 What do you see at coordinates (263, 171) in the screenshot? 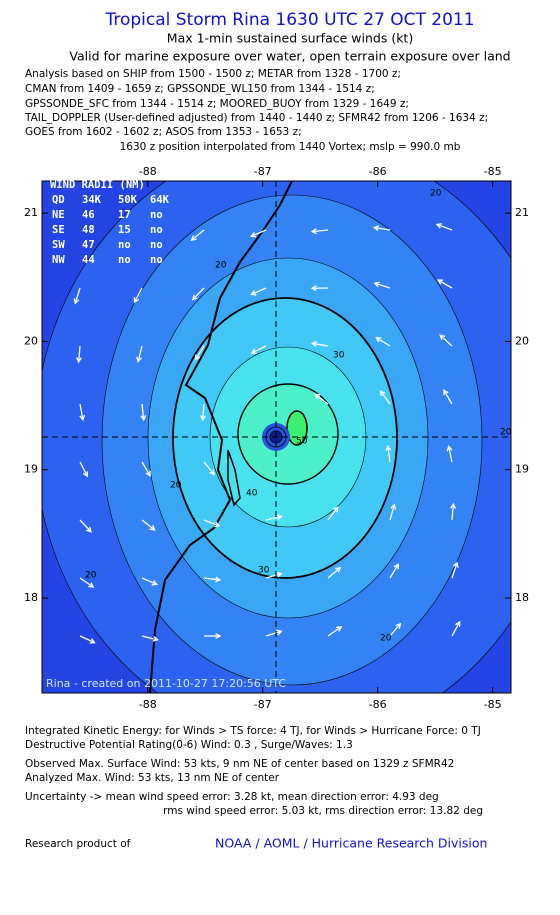
I see `x-tick-label: -87` at bounding box center [263, 171].